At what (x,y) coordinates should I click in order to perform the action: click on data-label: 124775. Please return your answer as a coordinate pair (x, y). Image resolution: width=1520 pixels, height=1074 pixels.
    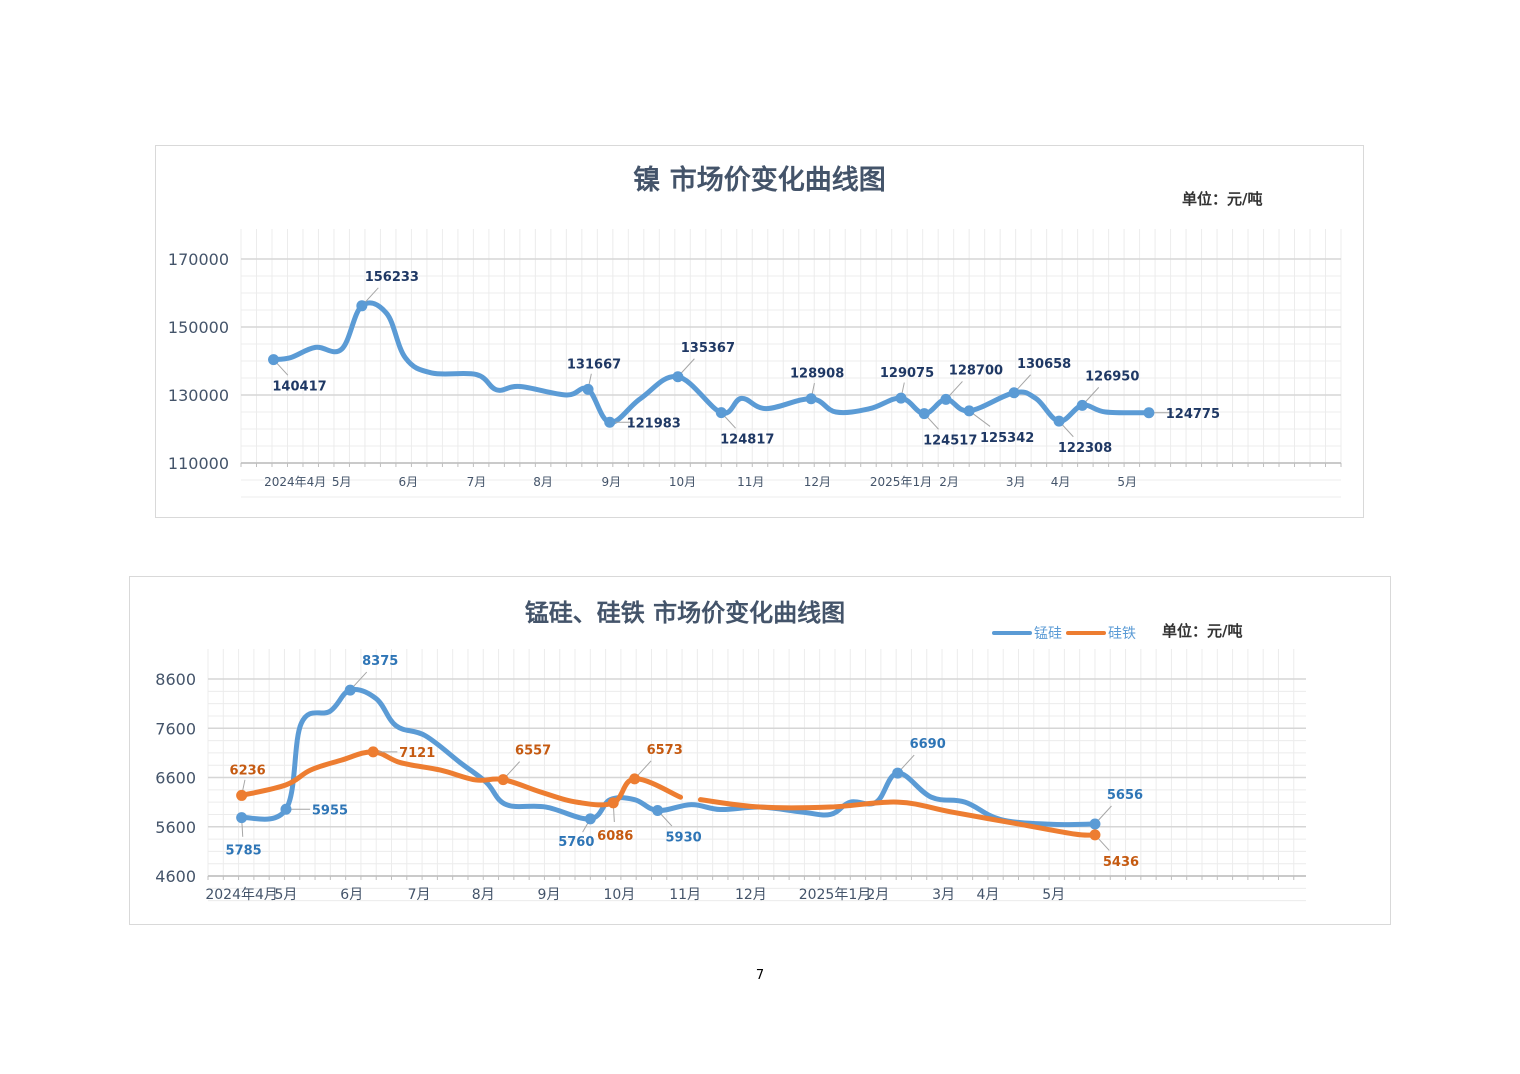
    Looking at the image, I should click on (1193, 414).